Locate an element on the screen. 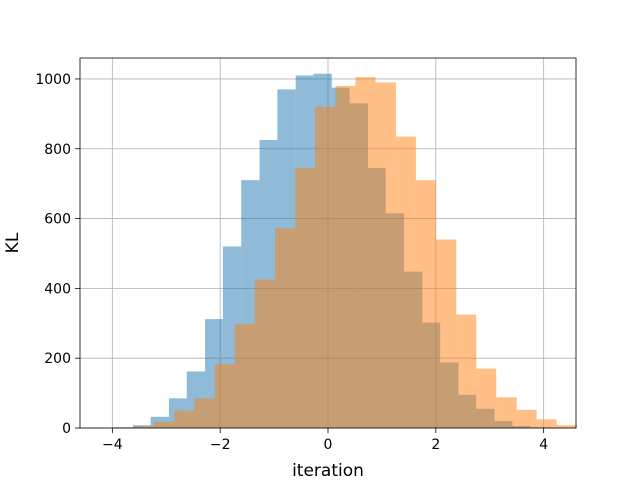  x-tick-label: −2 is located at coordinates (220, 445).